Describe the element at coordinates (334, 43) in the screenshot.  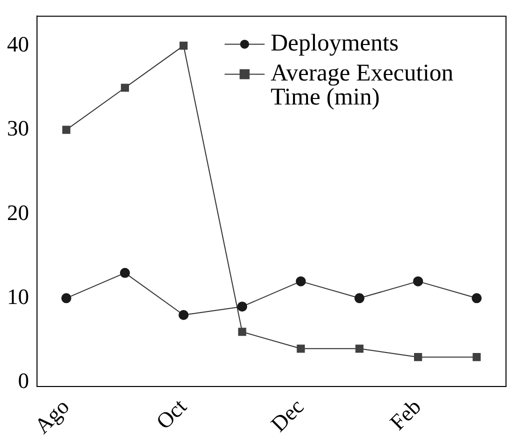
I see `legend-label: Deployments` at that location.